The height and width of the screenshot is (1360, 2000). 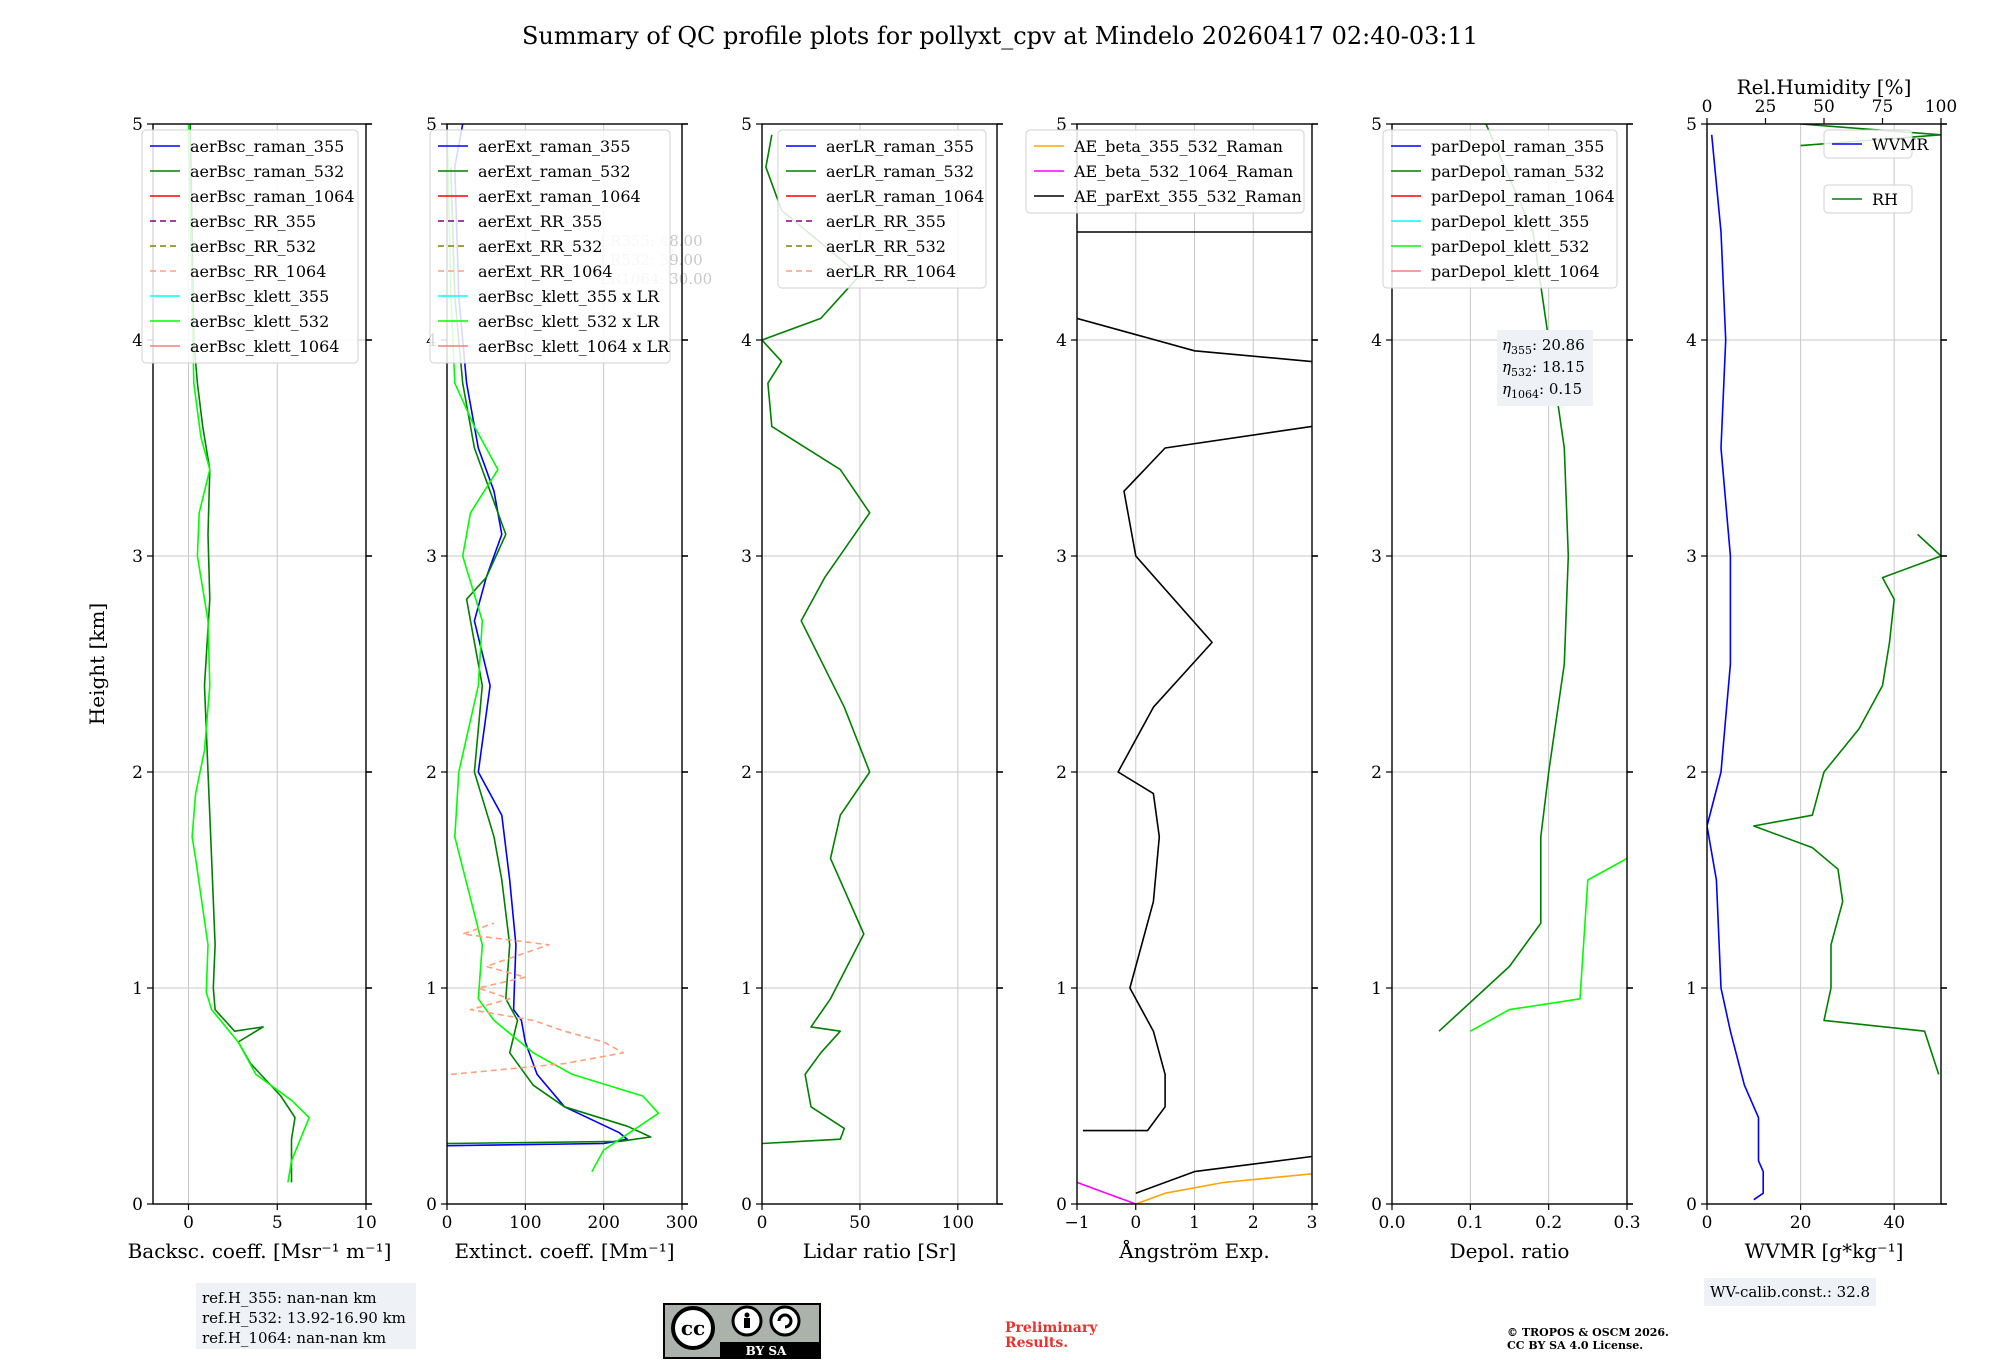 I want to click on legend-label: aerExt_RR_532, so click(x=540, y=246).